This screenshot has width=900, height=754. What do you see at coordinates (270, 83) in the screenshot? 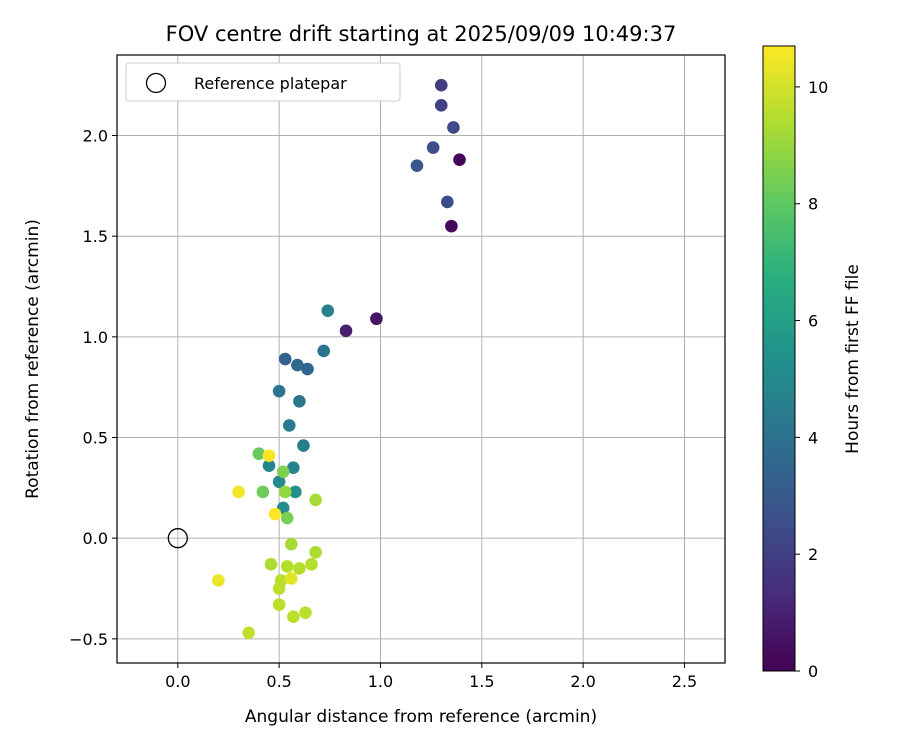
I see `legend-label-reference: Reference platepar` at bounding box center [270, 83].